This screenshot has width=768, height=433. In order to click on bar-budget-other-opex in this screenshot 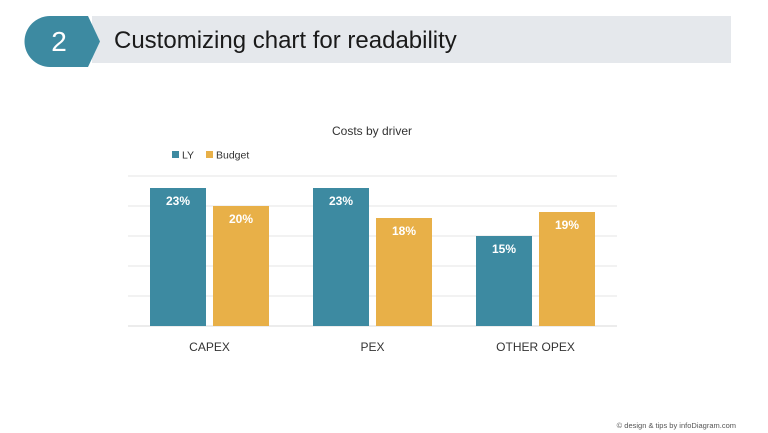, I will do `click(567, 269)`.